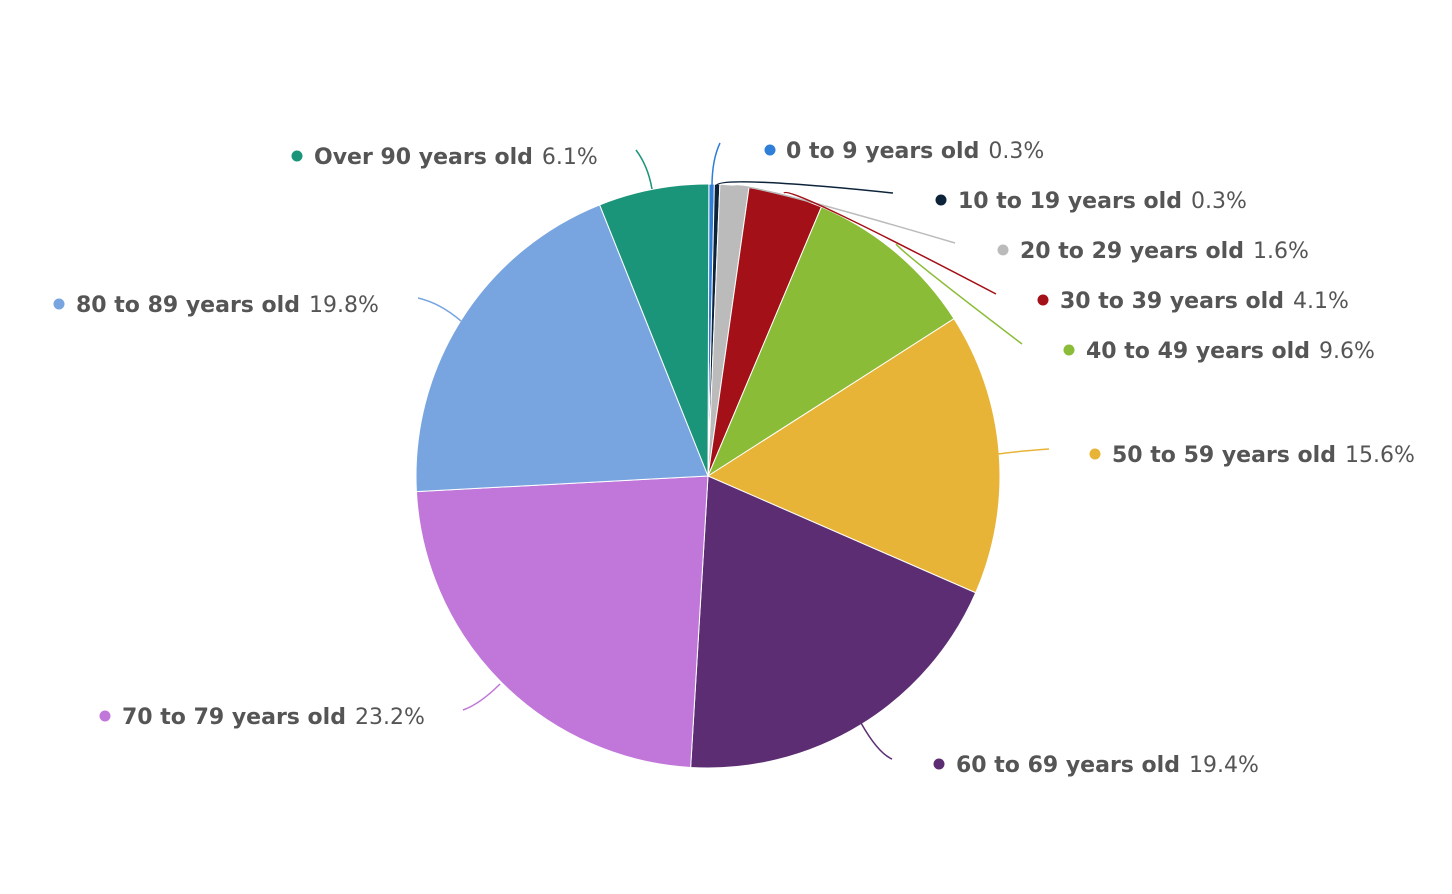 The height and width of the screenshot is (894, 1452). Describe the element at coordinates (423, 157) in the screenshot. I see `slice-name: Over 90 years old` at that location.